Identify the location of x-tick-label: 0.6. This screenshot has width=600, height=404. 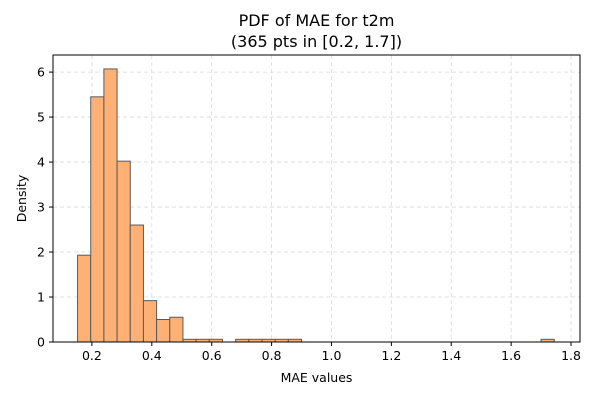
(212, 355).